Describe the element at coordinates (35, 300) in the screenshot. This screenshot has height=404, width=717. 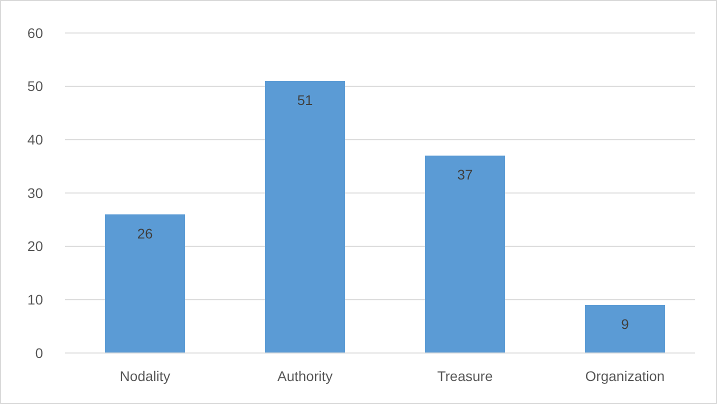
I see `y-tick-label: 10` at that location.